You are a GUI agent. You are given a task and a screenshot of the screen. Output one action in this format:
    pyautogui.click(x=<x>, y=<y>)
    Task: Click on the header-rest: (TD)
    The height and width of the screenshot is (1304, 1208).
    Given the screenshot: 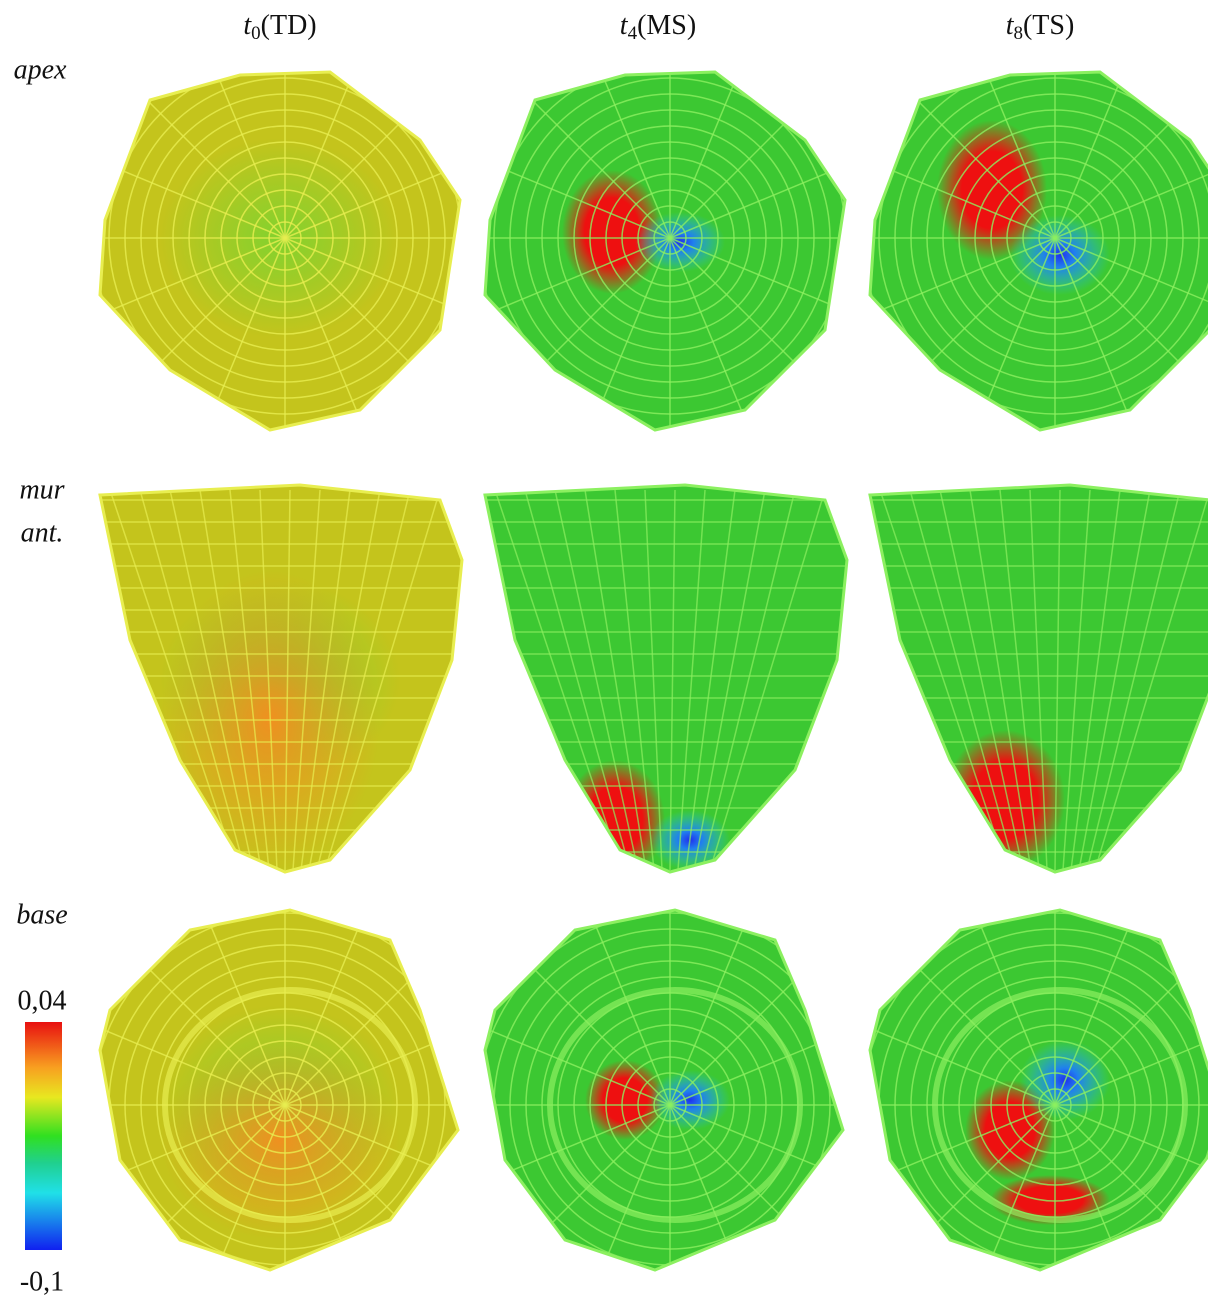 What is the action you would take?
    pyautogui.click(x=289, y=25)
    